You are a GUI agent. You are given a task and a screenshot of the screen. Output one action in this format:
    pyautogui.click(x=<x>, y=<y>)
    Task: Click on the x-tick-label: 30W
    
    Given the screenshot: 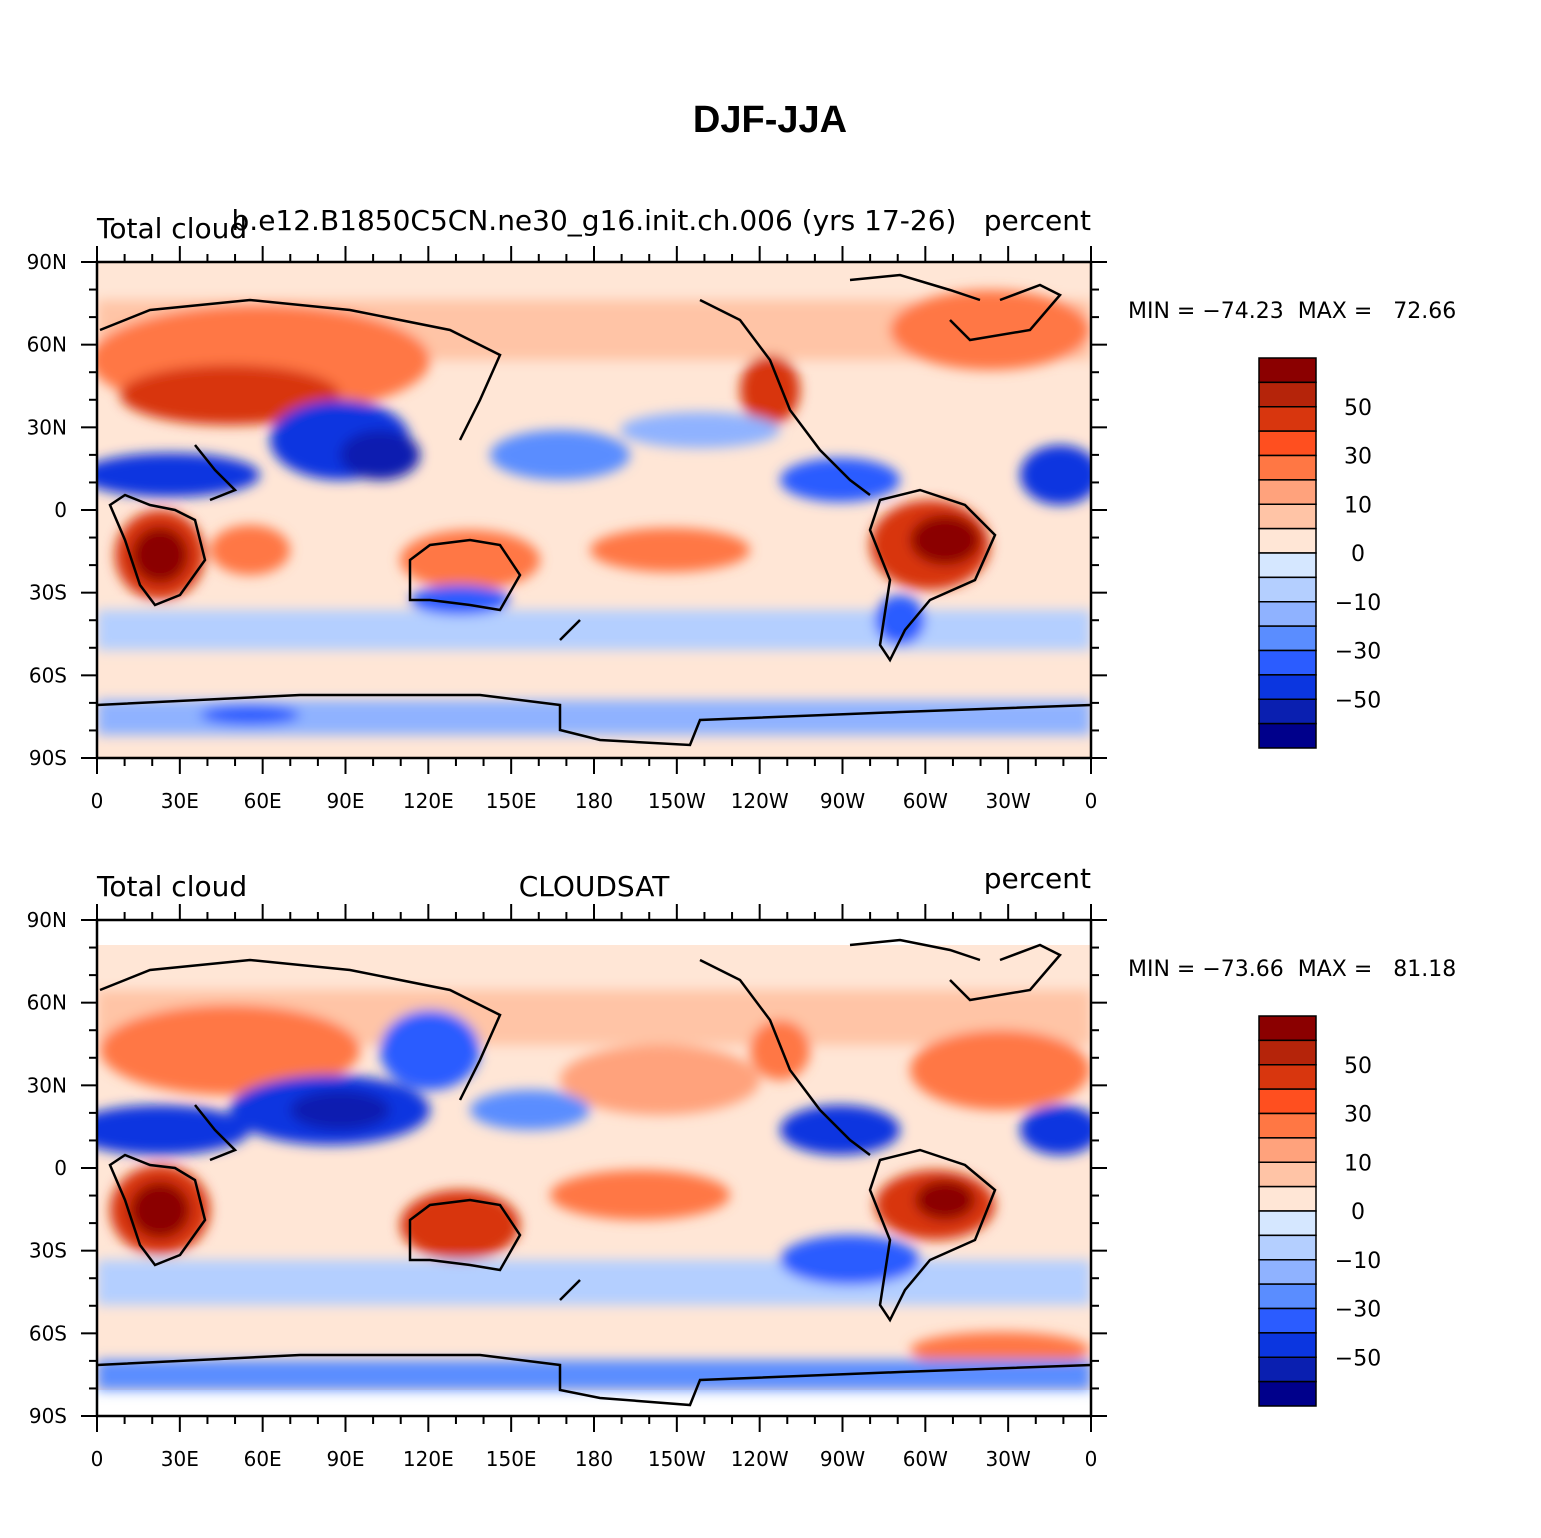 What is the action you would take?
    pyautogui.click(x=1008, y=801)
    